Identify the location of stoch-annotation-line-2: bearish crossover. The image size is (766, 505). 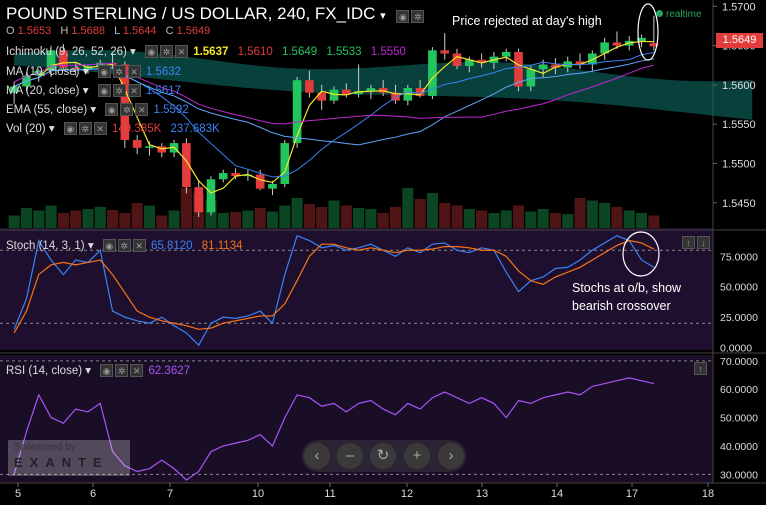
(621, 306).